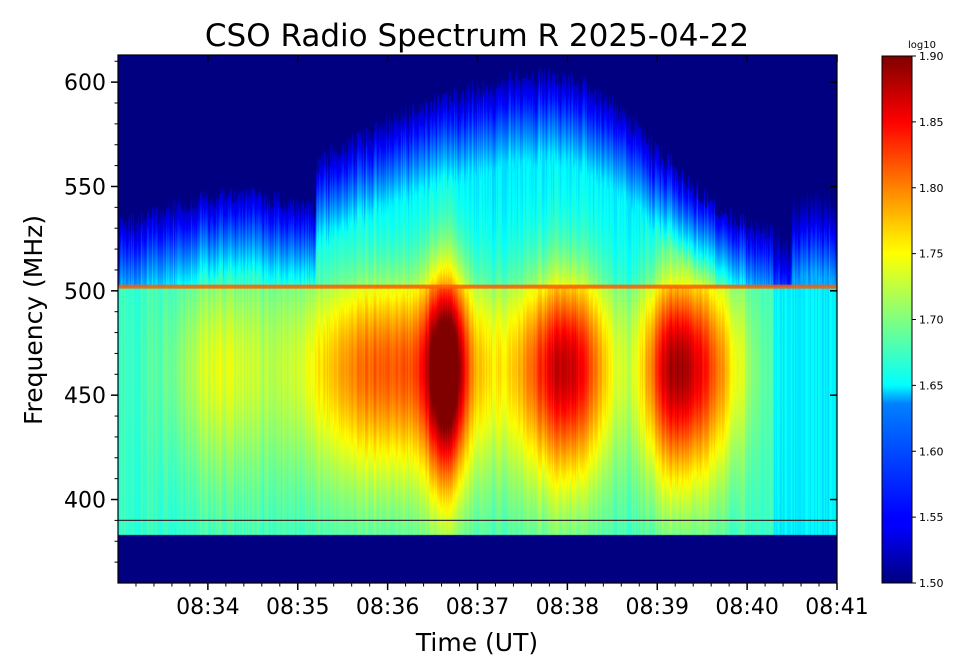 Image resolution: width=965 pixels, height=660 pixels. What do you see at coordinates (476, 642) in the screenshot?
I see `x-axis-label: Time (UT)` at bounding box center [476, 642].